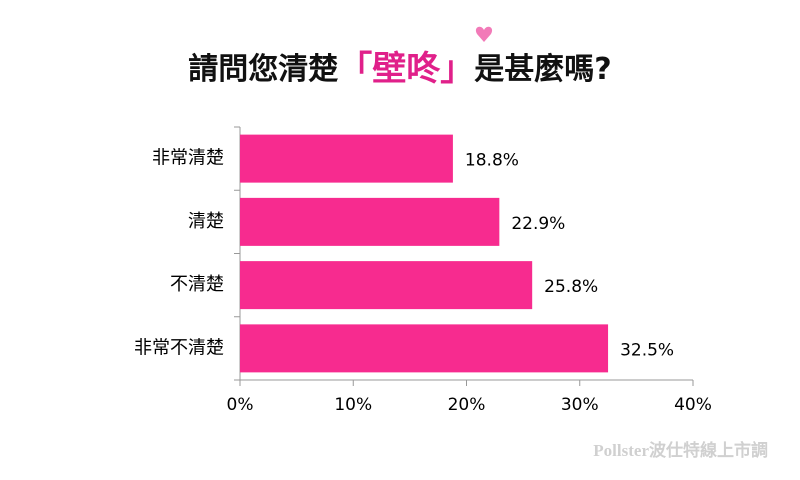 This screenshot has width=800, height=480. Describe the element at coordinates (647, 350) in the screenshot. I see `value-label: 32.5%` at that location.